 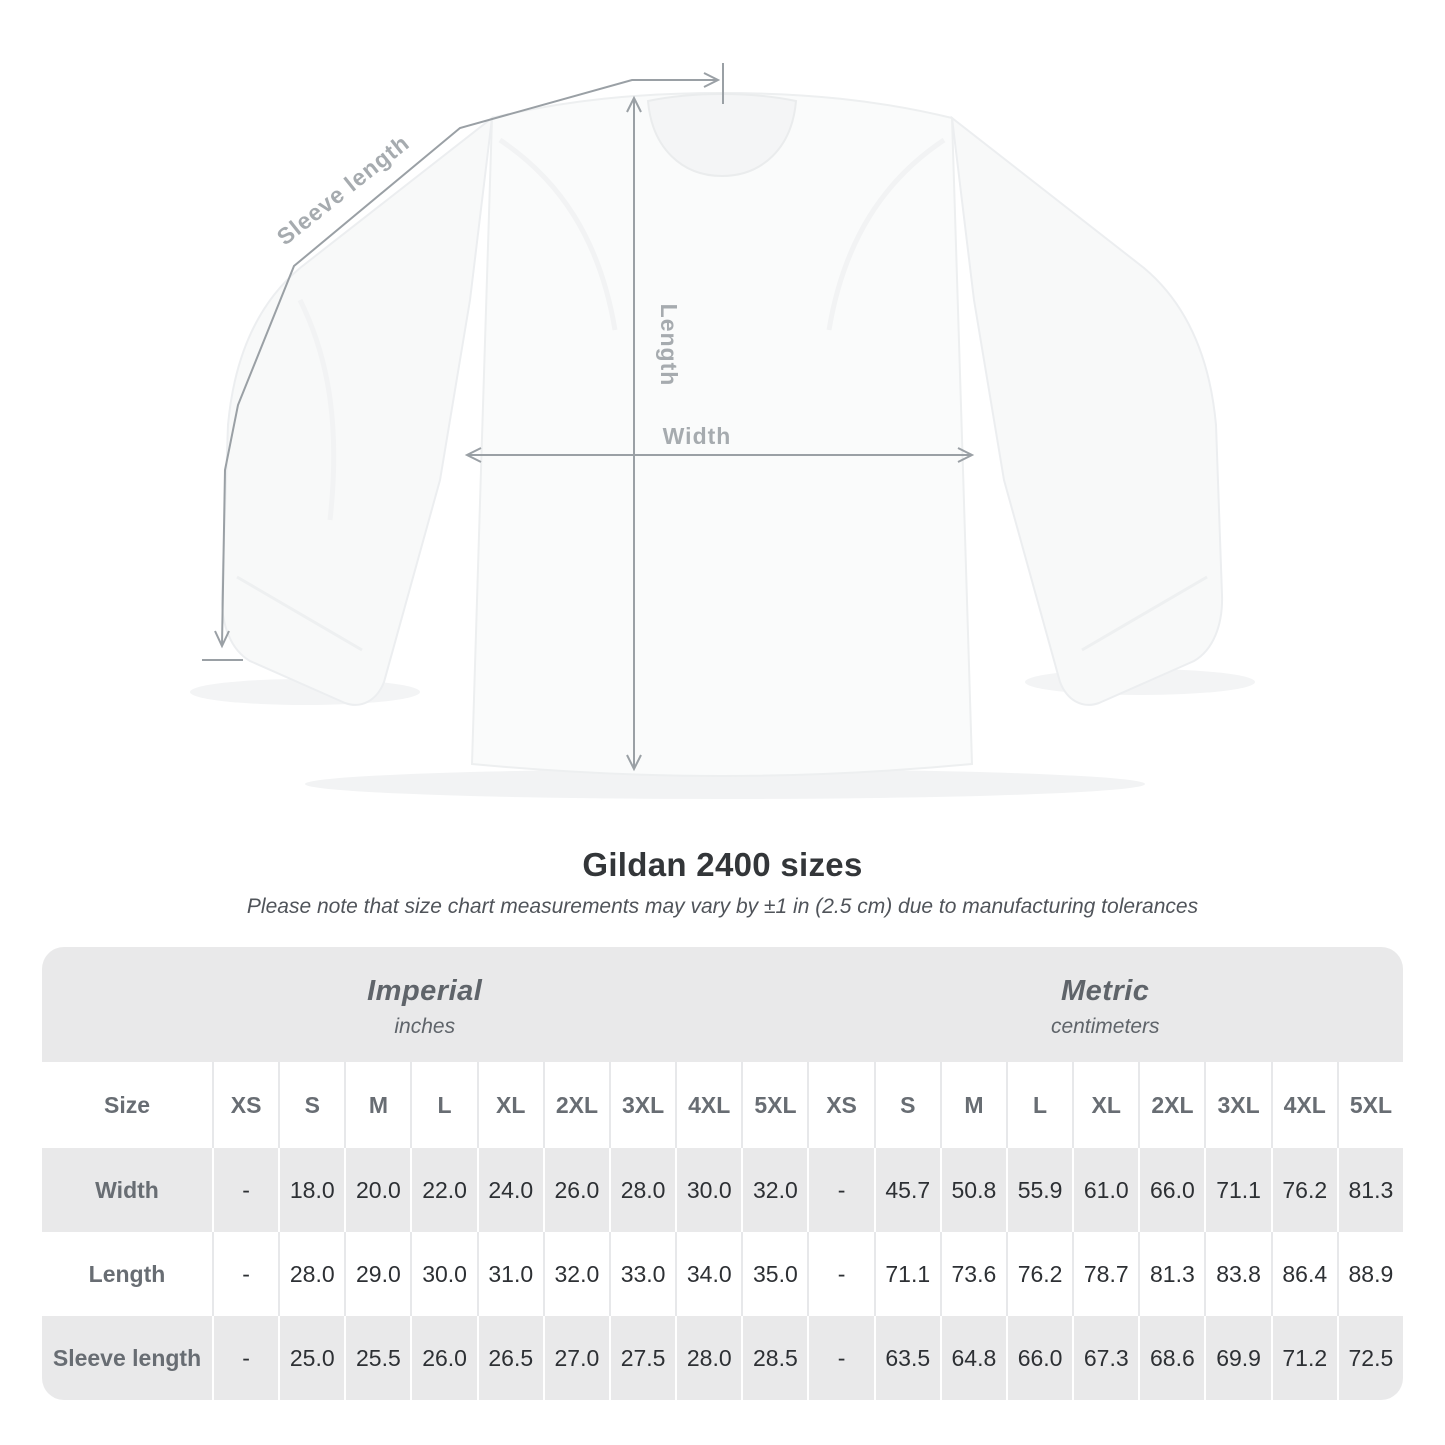 I want to click on imperial-label: Imperial, so click(x=425, y=990).